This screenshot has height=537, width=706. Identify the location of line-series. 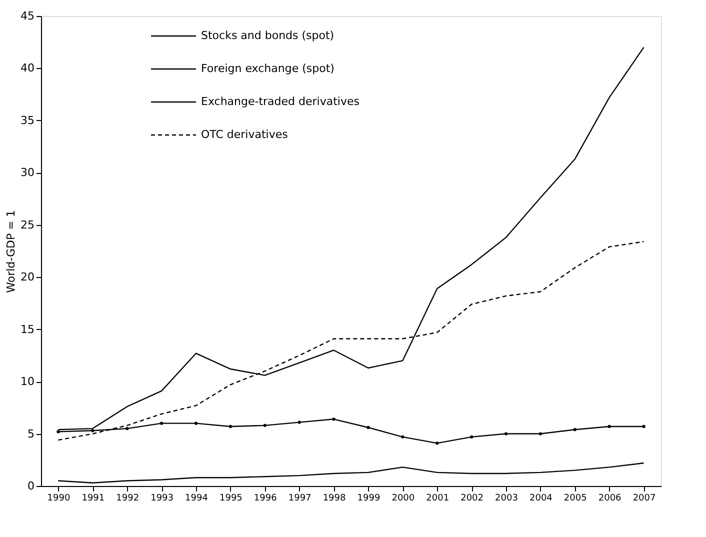
(351, 473).